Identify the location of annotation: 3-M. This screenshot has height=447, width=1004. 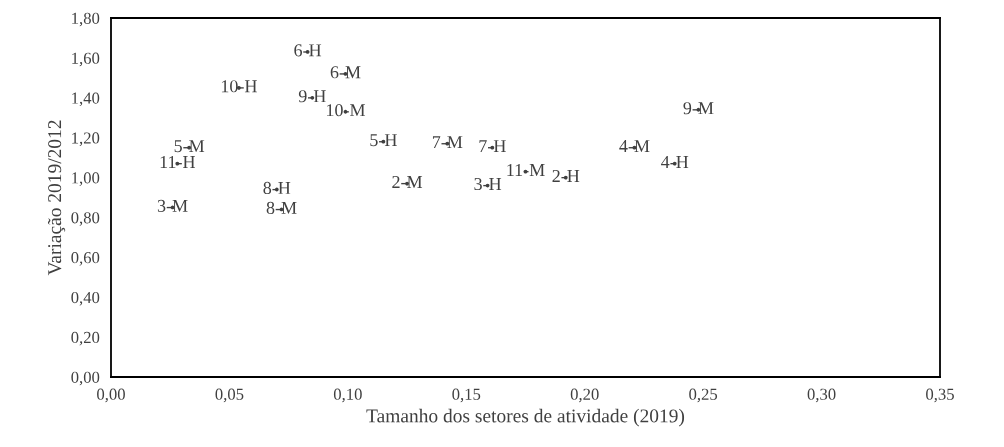
(172, 205).